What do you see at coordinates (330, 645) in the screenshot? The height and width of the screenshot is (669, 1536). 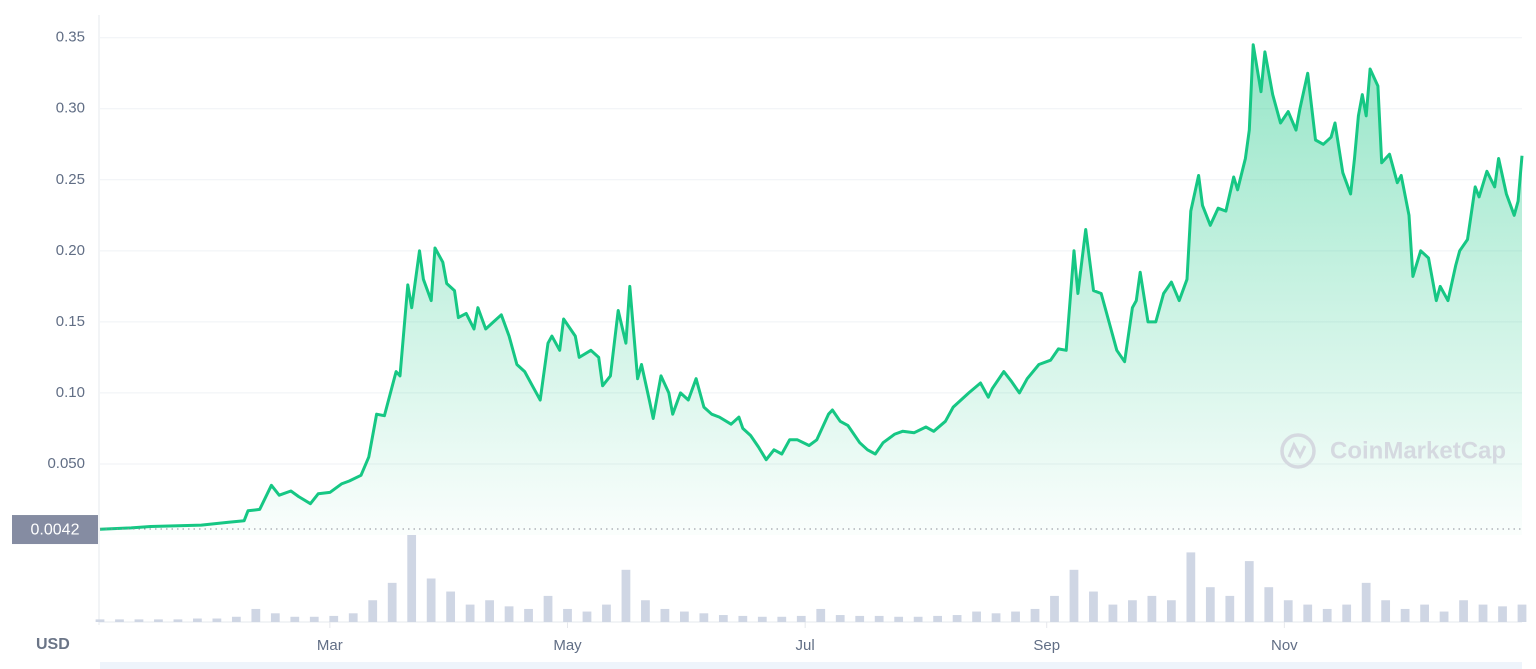 I see `x-tick-label: Mar` at bounding box center [330, 645].